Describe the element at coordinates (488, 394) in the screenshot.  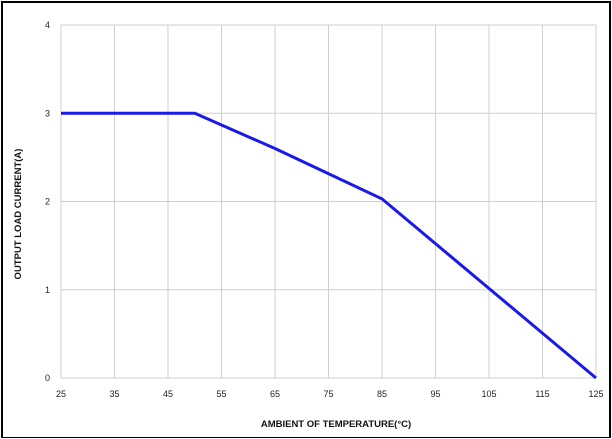
I see `x-tick-label: 105` at that location.